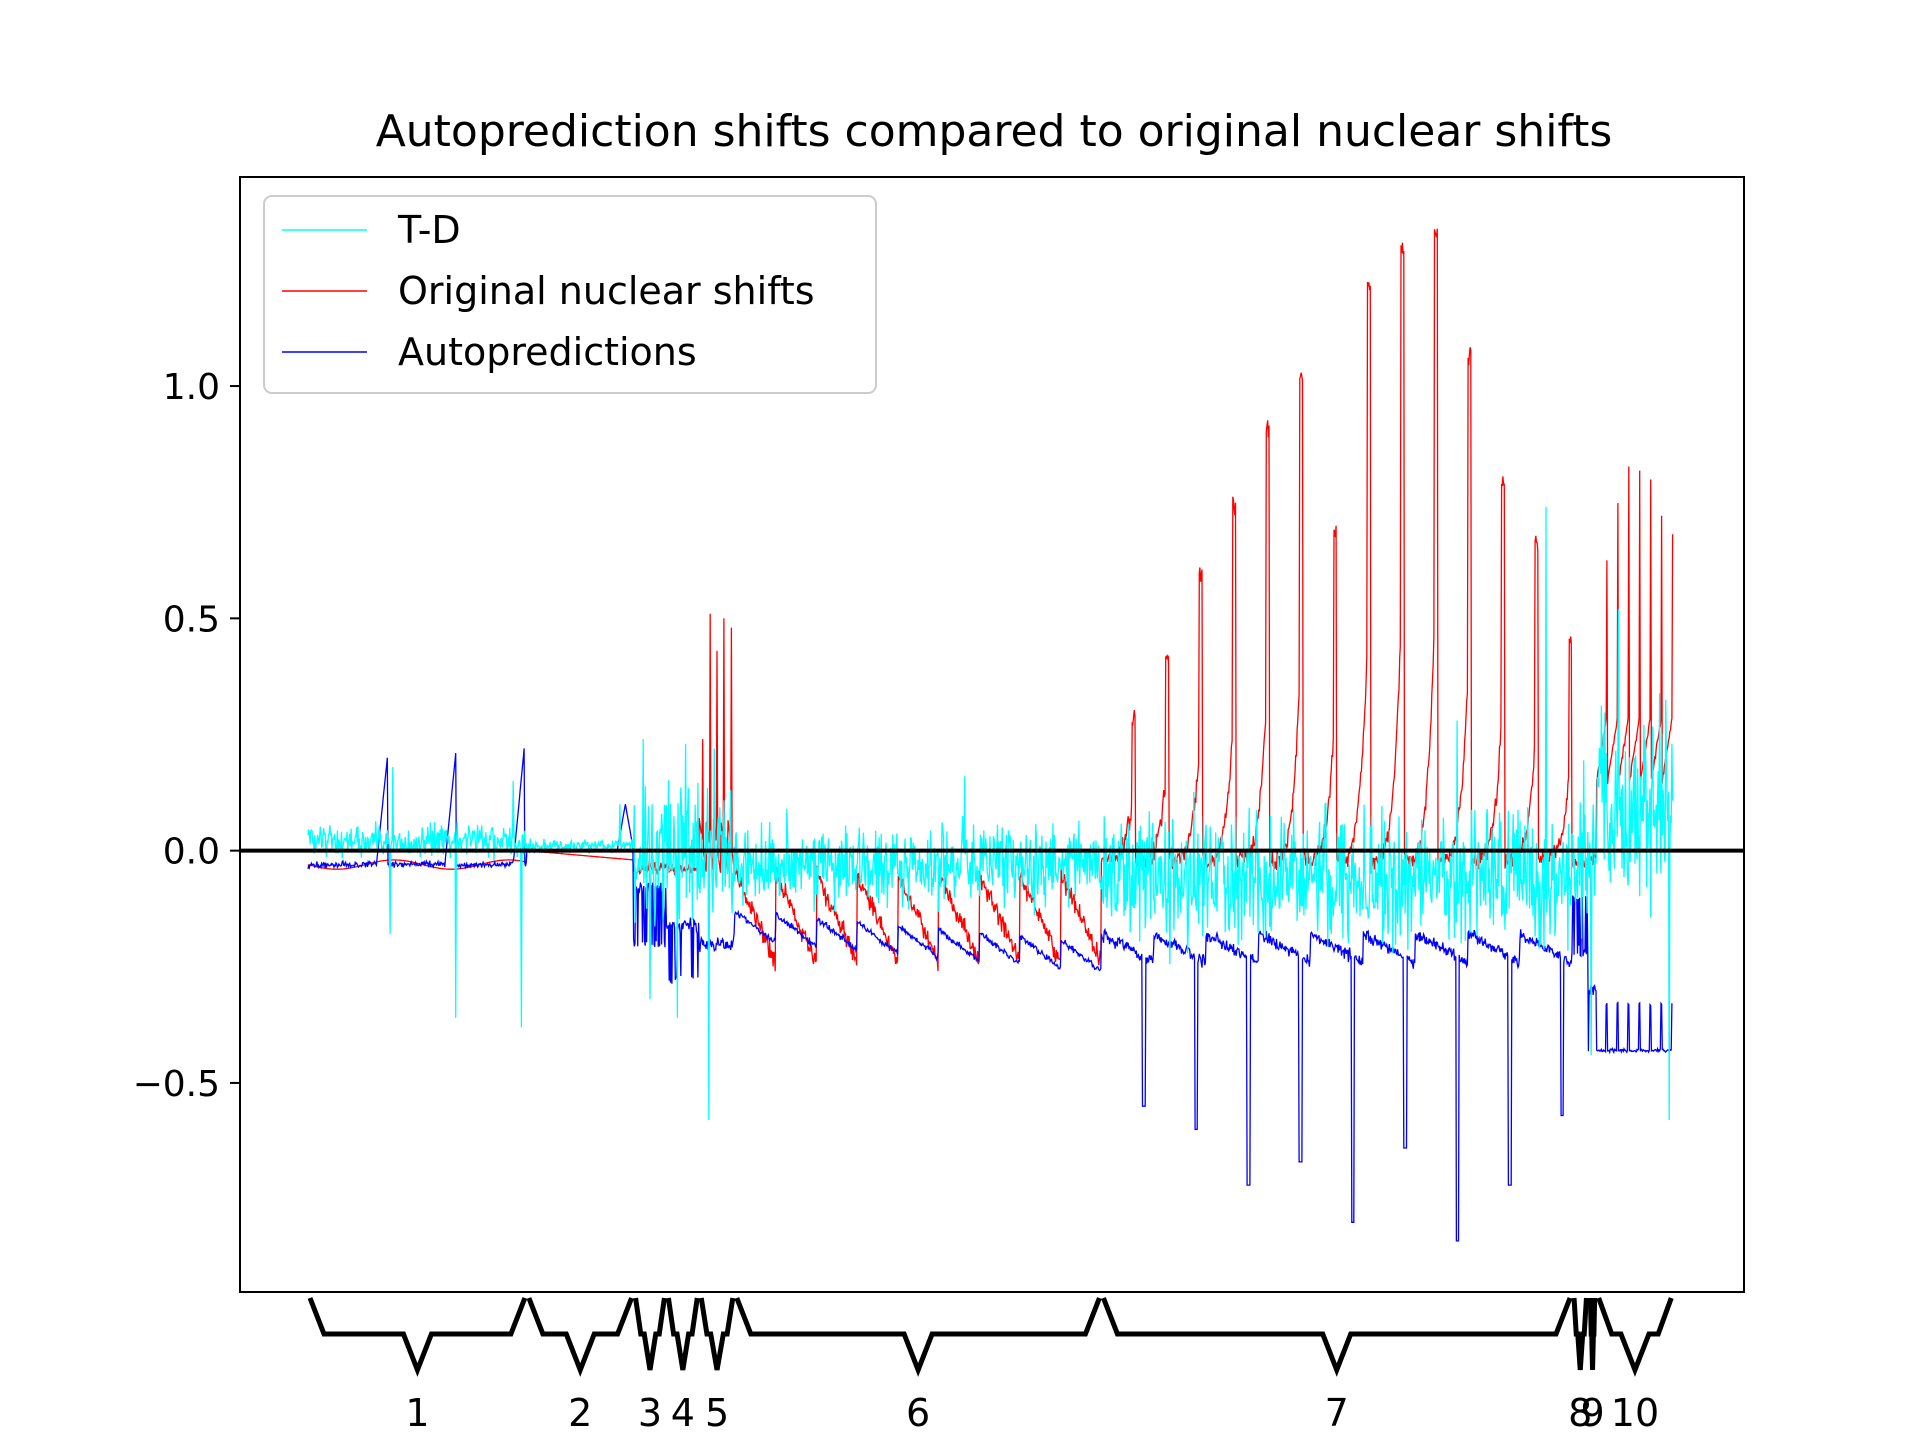 The image size is (1920, 1440). Describe the element at coordinates (1337, 1413) in the screenshot. I see `segment-label: 7` at that location.